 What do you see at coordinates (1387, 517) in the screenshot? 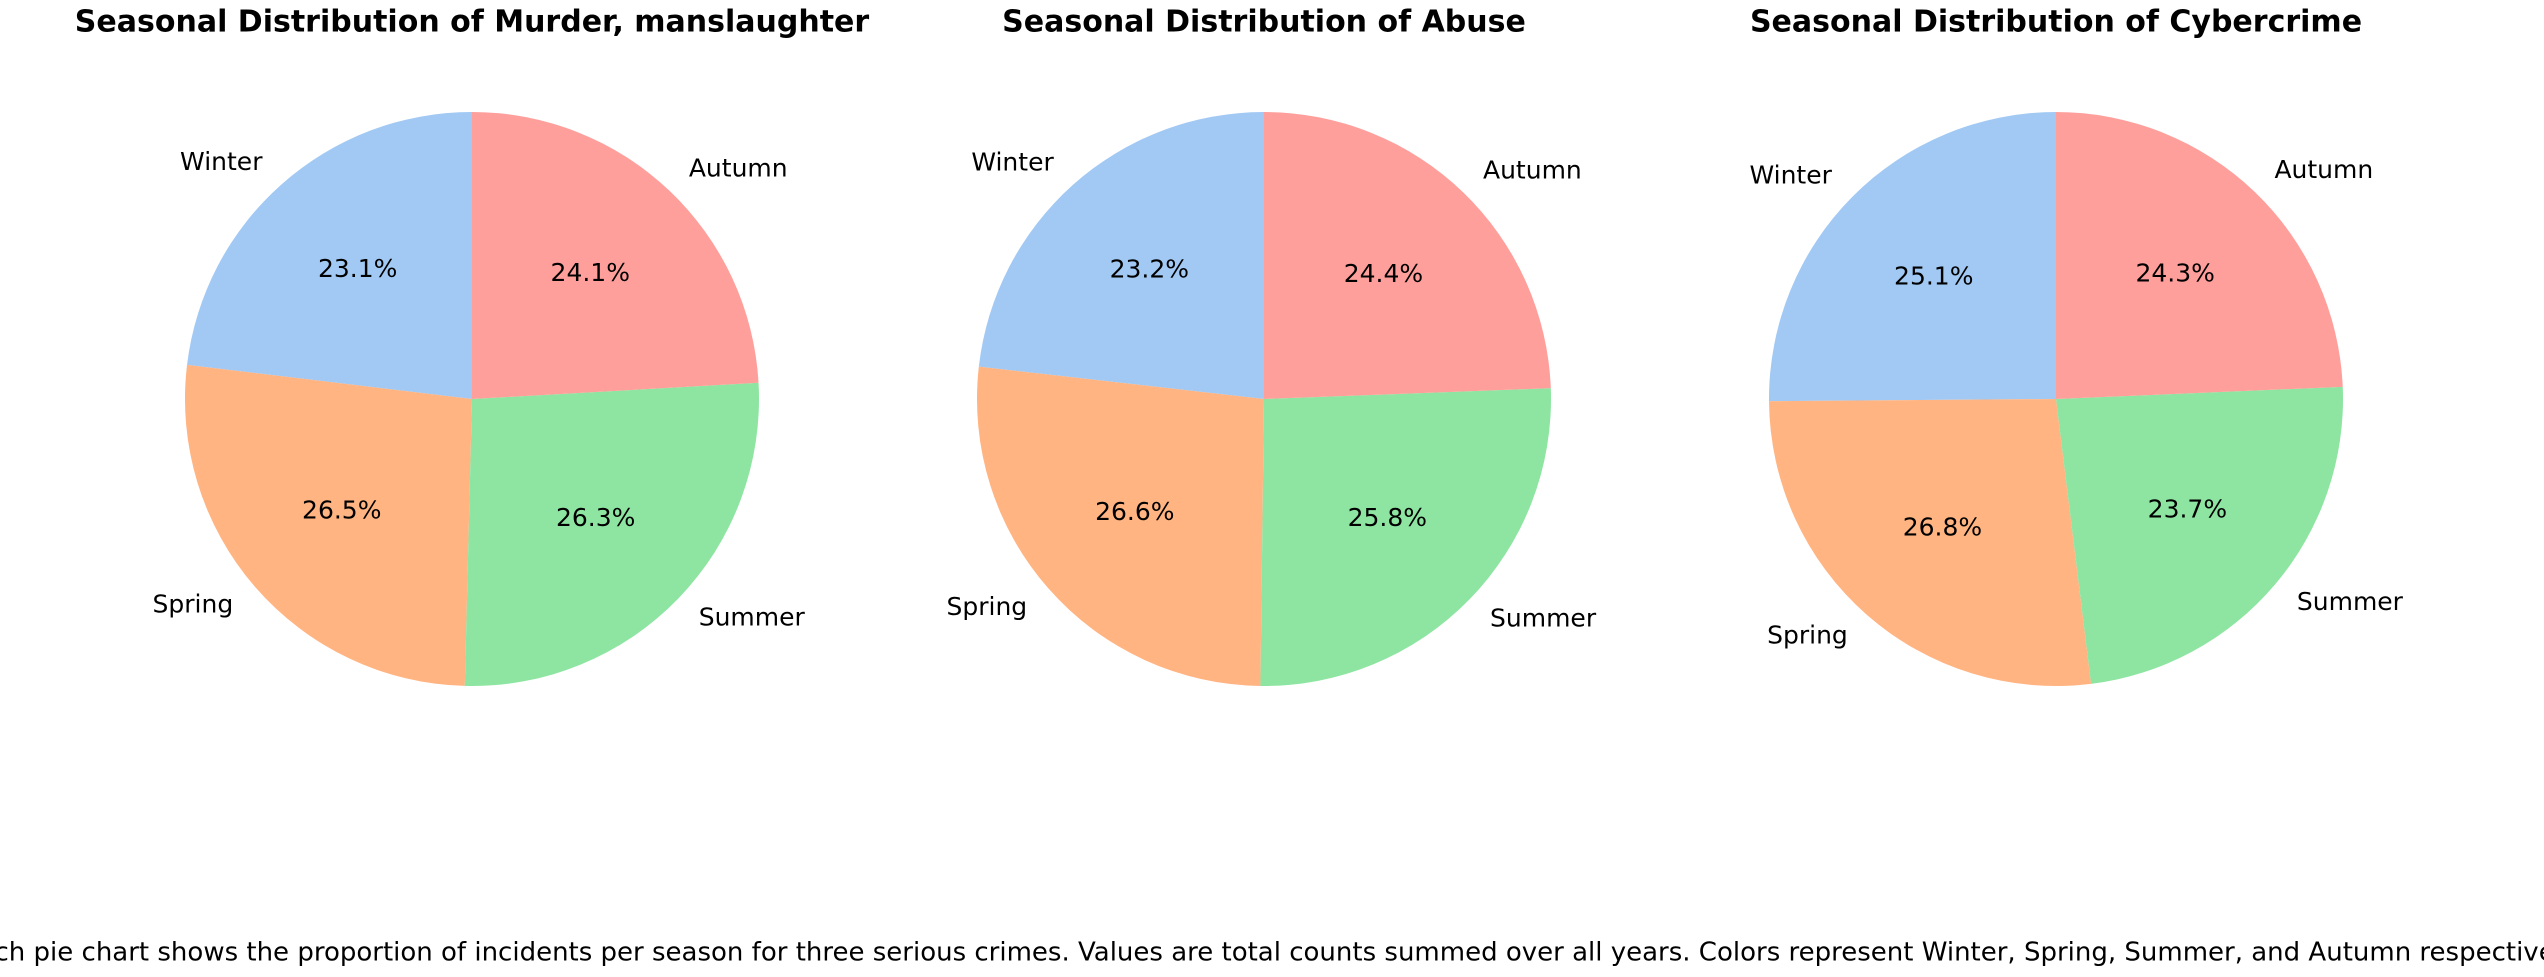
I see `value-label: 25.8%` at bounding box center [1387, 517].